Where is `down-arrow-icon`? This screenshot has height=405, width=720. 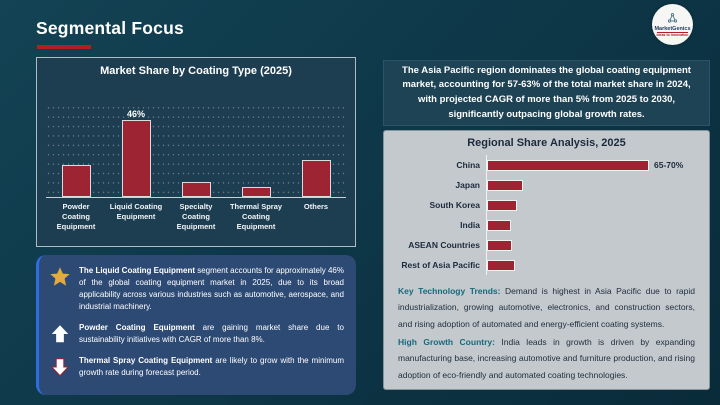
down-arrow-icon is located at coordinates (60, 367).